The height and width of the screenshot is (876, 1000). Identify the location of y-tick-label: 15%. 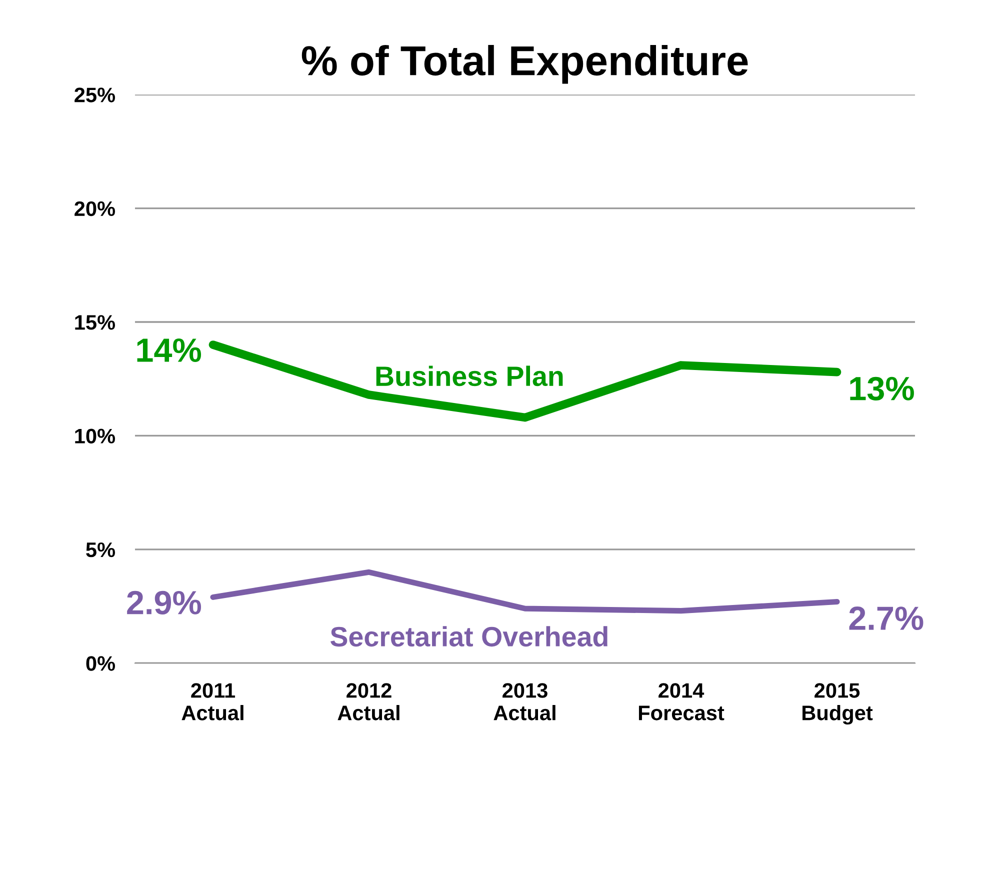
(95, 322).